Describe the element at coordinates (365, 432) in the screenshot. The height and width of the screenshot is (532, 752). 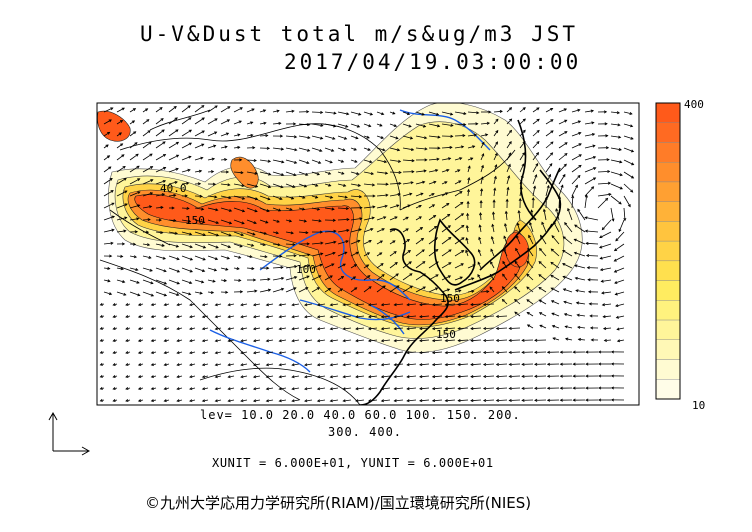
I see `contour-levels-cont: 300. 400.` at that location.